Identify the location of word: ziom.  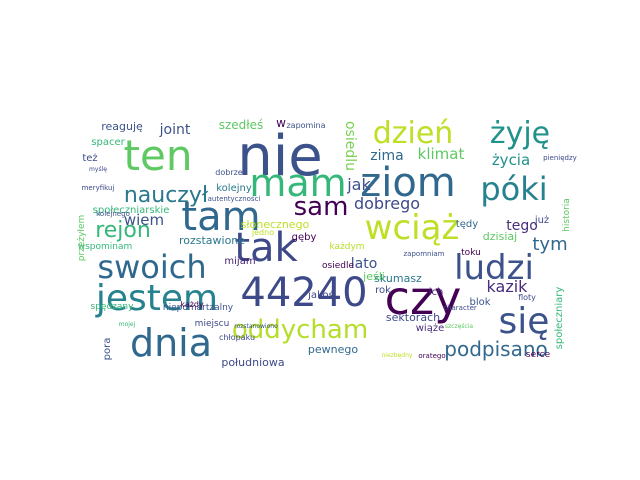
(408, 183).